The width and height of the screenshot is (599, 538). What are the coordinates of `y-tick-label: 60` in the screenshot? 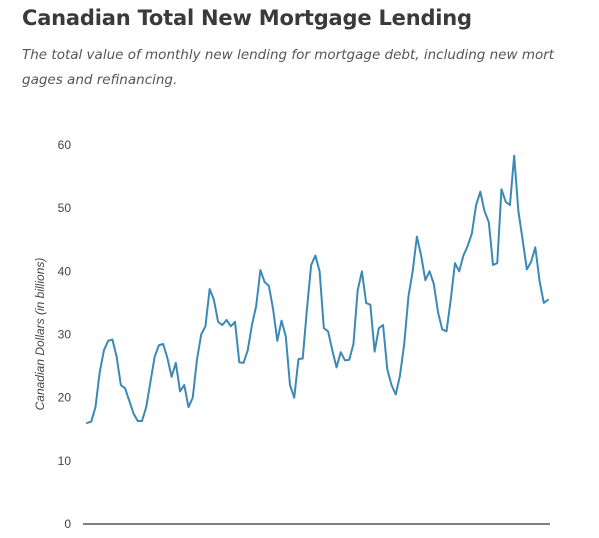 It's located at (65, 145).